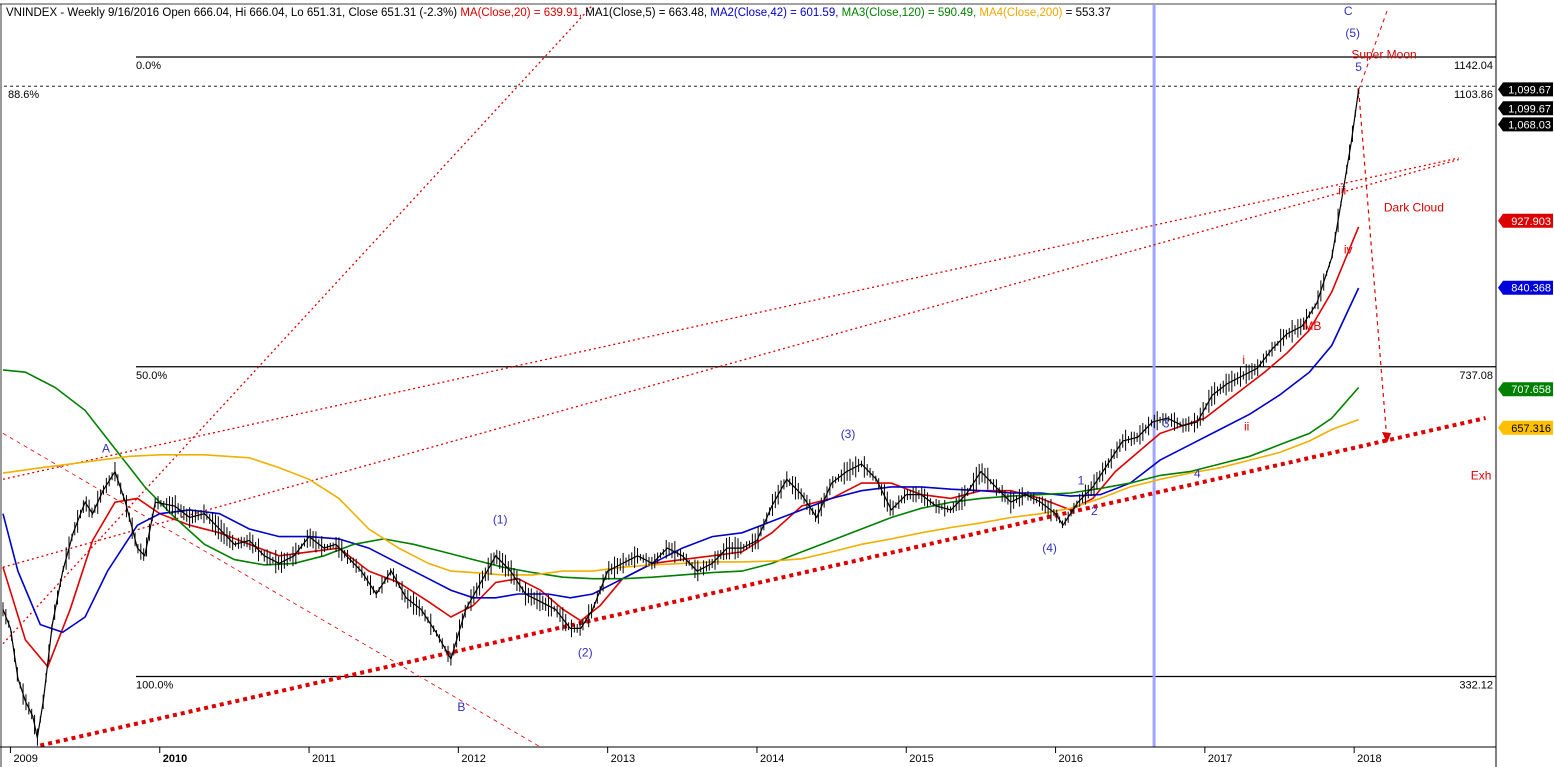  Describe the element at coordinates (1348, 11) in the screenshot. I see `wave-label: C` at that location.